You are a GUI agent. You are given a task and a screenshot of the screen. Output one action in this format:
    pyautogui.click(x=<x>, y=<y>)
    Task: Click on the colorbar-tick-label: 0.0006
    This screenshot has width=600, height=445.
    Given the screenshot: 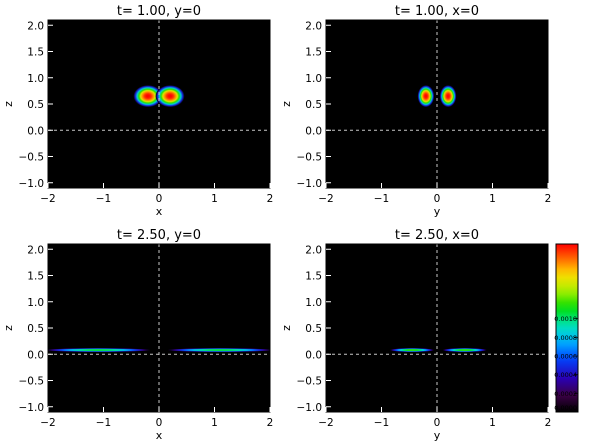 What is the action you would take?
    pyautogui.click(x=565, y=357)
    